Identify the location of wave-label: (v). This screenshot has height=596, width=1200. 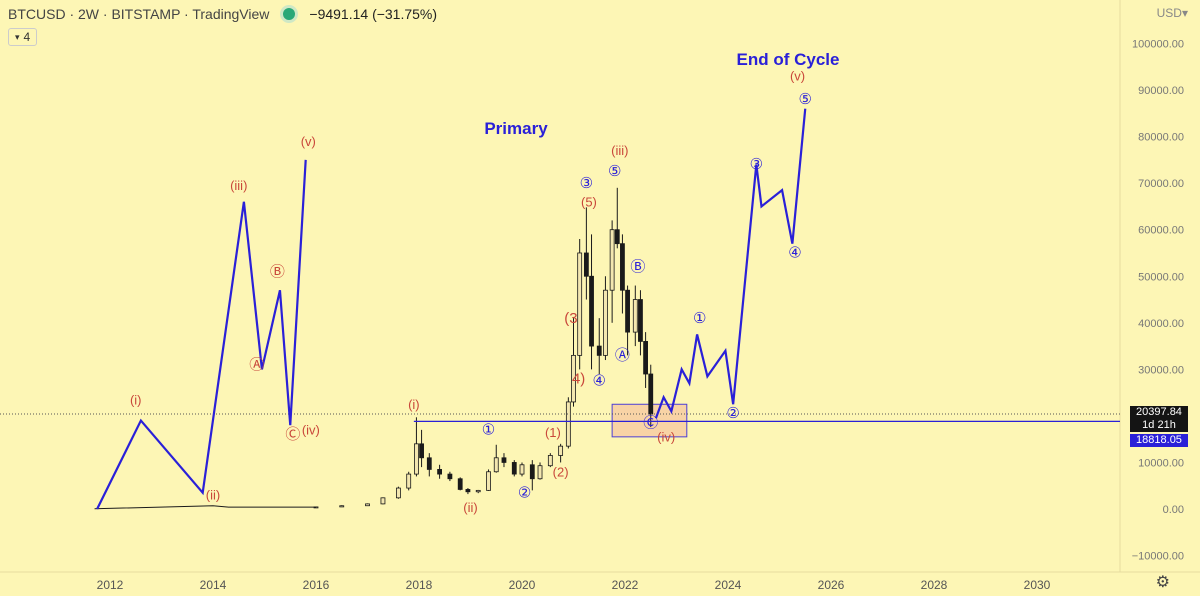
(308, 141).